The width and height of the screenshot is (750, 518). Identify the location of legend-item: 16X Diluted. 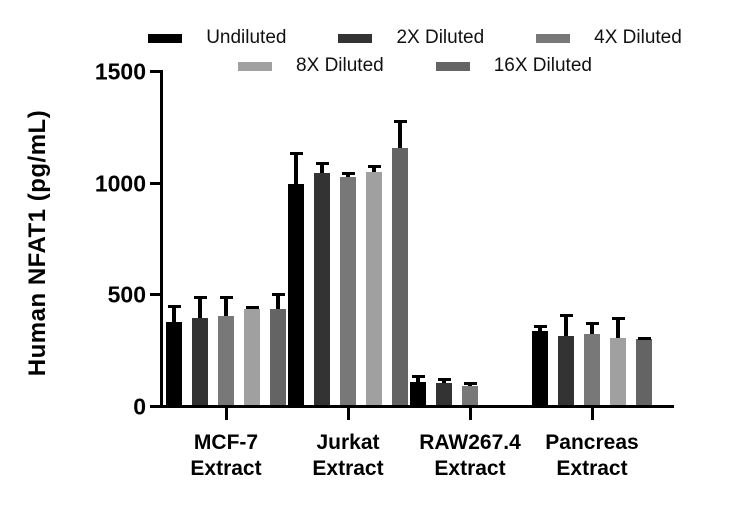
(513, 66).